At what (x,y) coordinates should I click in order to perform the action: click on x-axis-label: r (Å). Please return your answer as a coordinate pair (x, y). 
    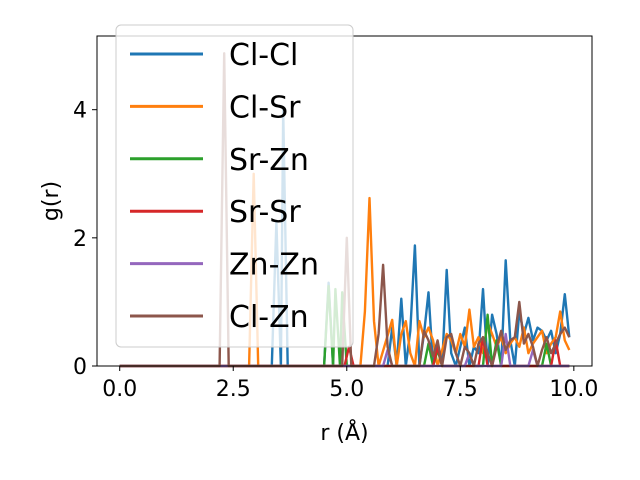
    Looking at the image, I should click on (344, 432).